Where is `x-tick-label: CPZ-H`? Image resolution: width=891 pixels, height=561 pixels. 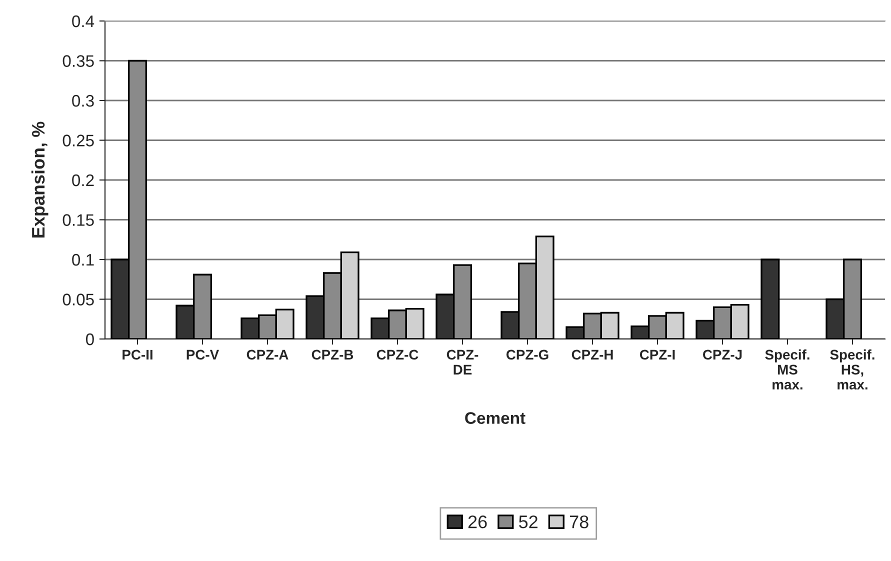
x-tick-label: CPZ-H is located at coordinates (592, 355).